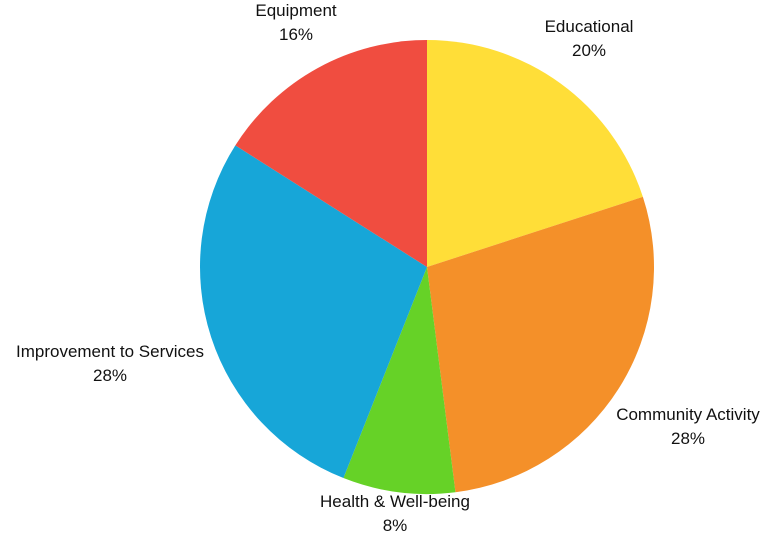 The width and height of the screenshot is (766, 542). What do you see at coordinates (395, 501) in the screenshot?
I see `slice-label-health-and-well-being: Health & Well-being` at bounding box center [395, 501].